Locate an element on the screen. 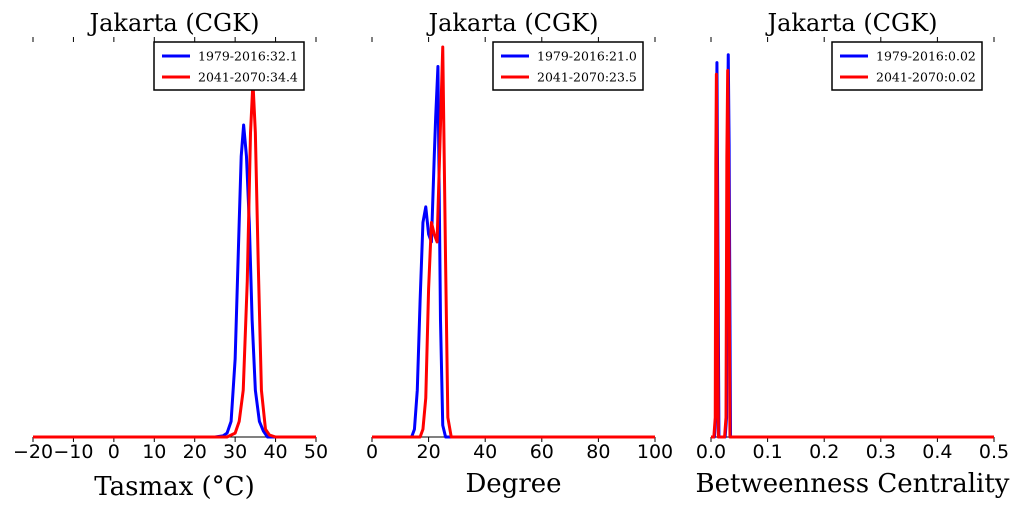  legend-label: 2041-2070:34.4 is located at coordinates (248, 77).